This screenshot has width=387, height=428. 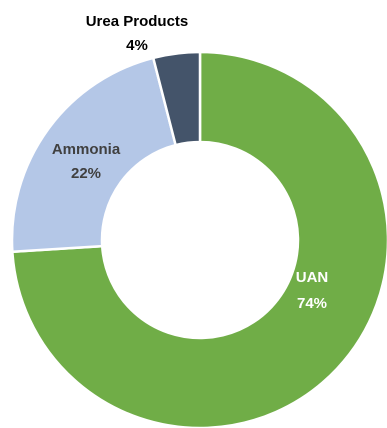 I want to click on slice-label-urea-products: Urea Products, so click(x=137, y=21).